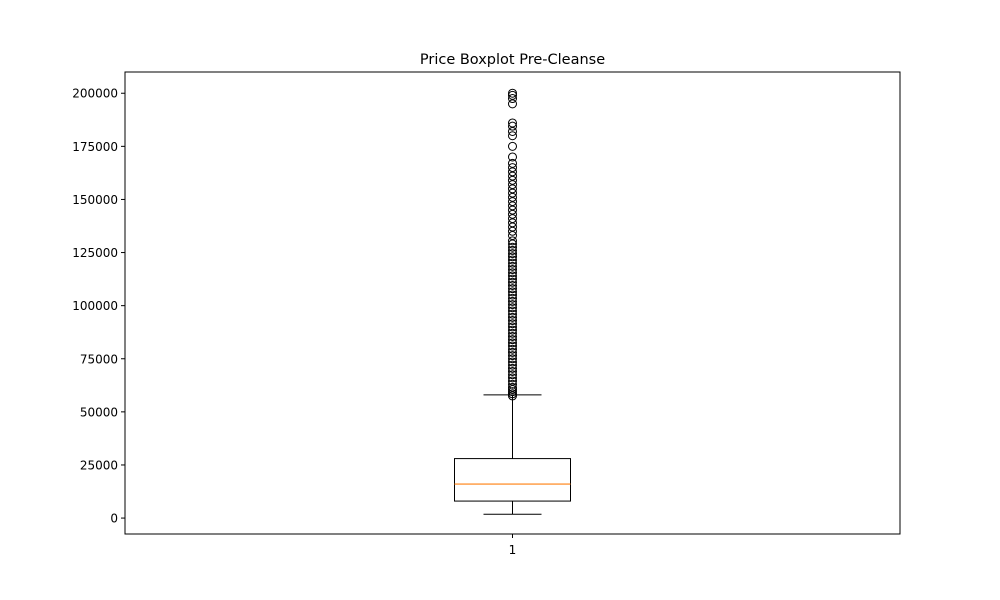 Image resolution: width=1000 pixels, height=600 pixels. I want to click on y-tick-label: 150000, so click(95, 200).